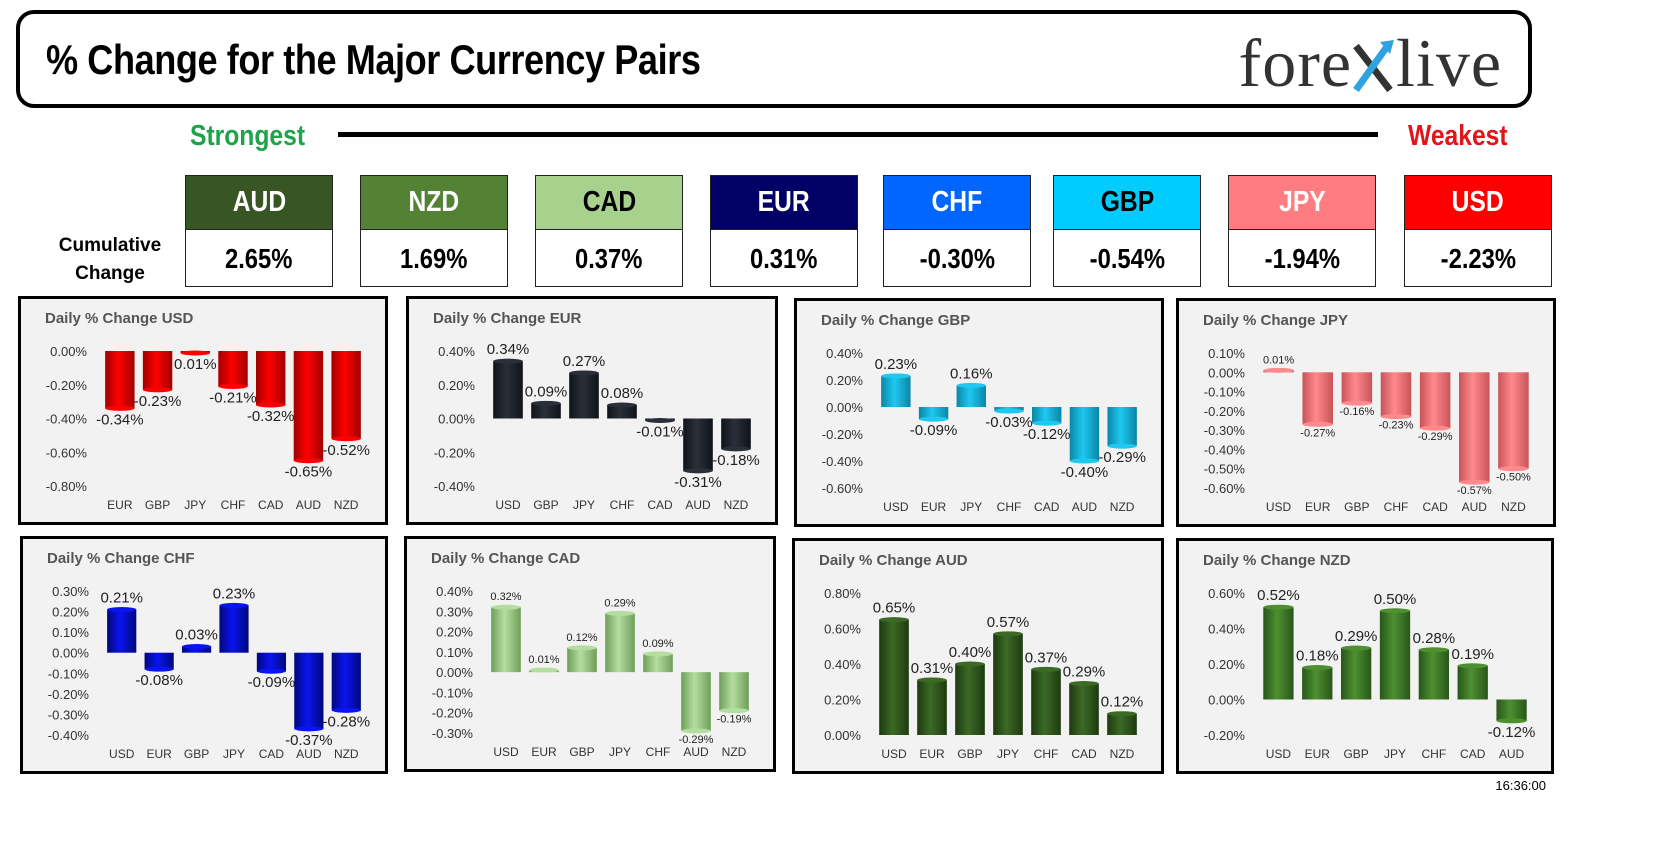  I want to click on currency-name: CAD, so click(609, 203).